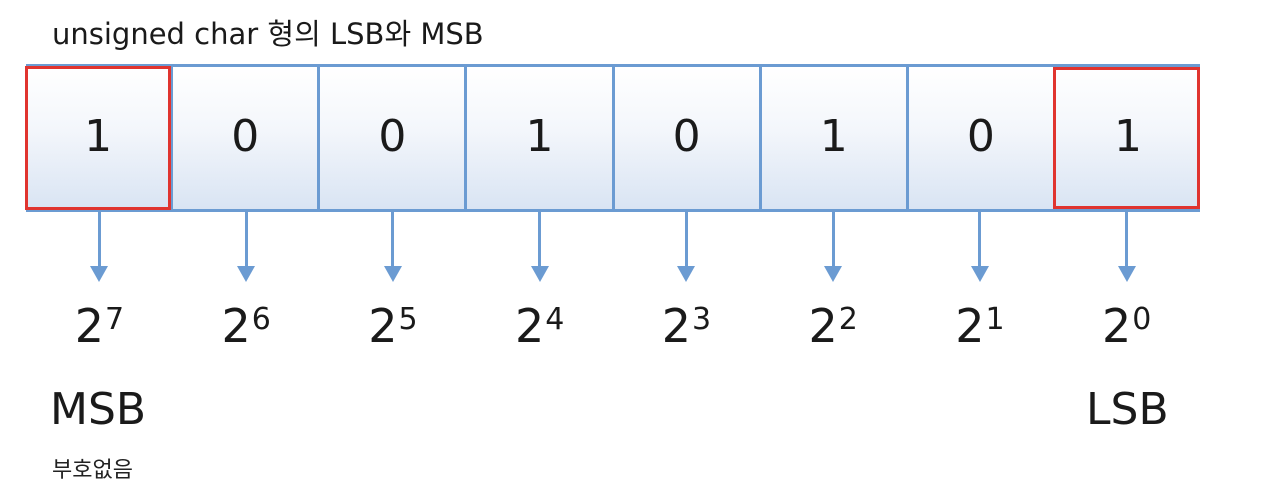 This screenshot has height=502, width=1262. I want to click on bit-cell-4: 1, so click(538, 138).